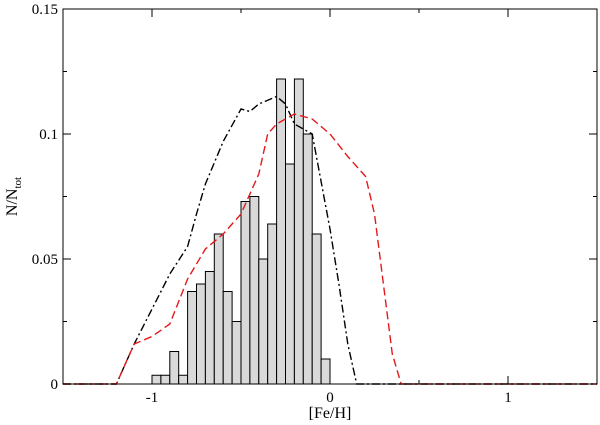 Image resolution: width=600 pixels, height=425 pixels. I want to click on x-axis-label: [Fe/H], so click(330, 413).